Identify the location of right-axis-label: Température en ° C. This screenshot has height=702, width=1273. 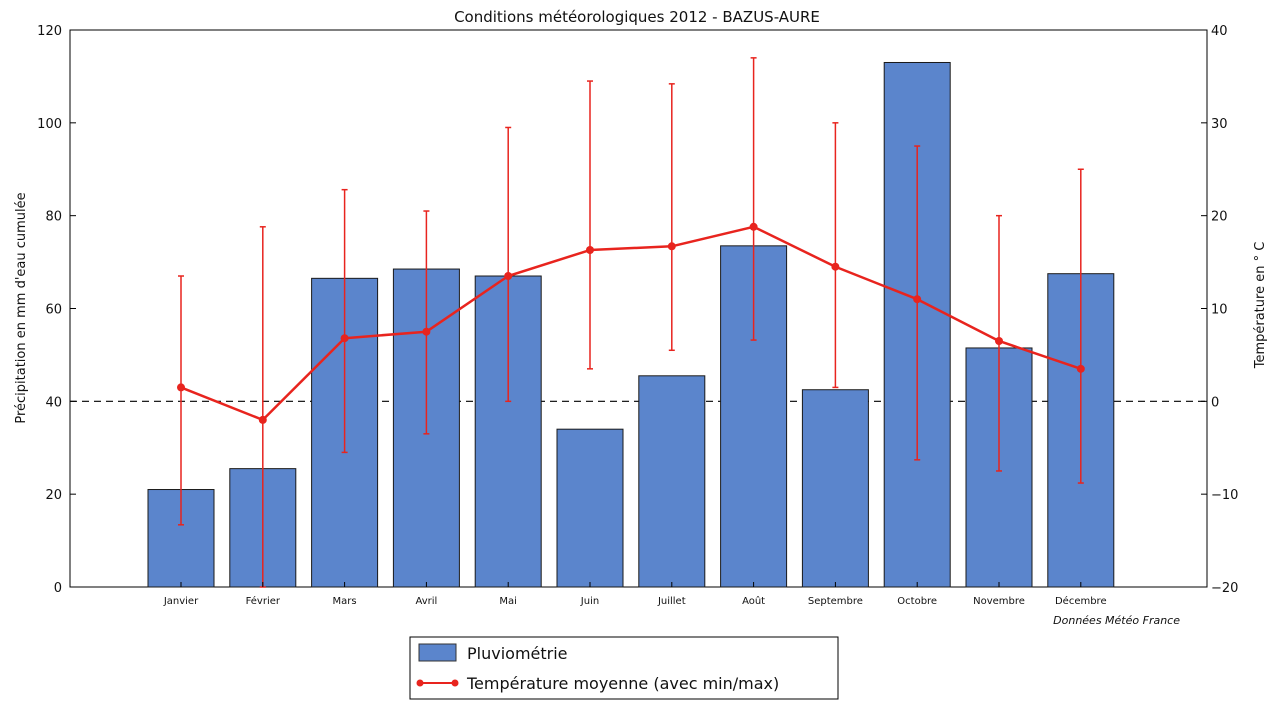
(1260, 306).